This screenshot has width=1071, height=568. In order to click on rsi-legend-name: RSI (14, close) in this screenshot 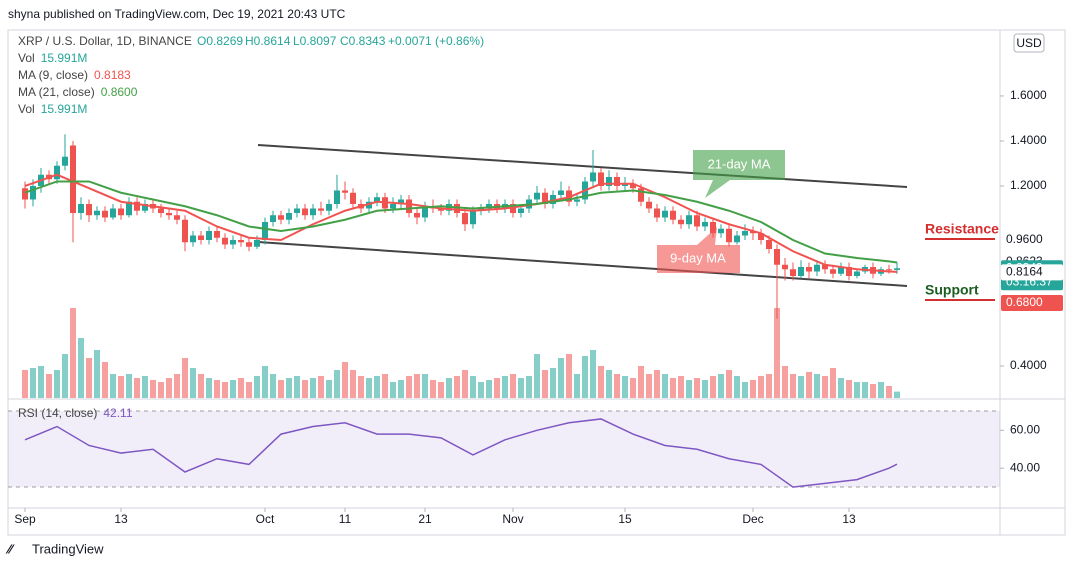, I will do `click(57, 413)`.